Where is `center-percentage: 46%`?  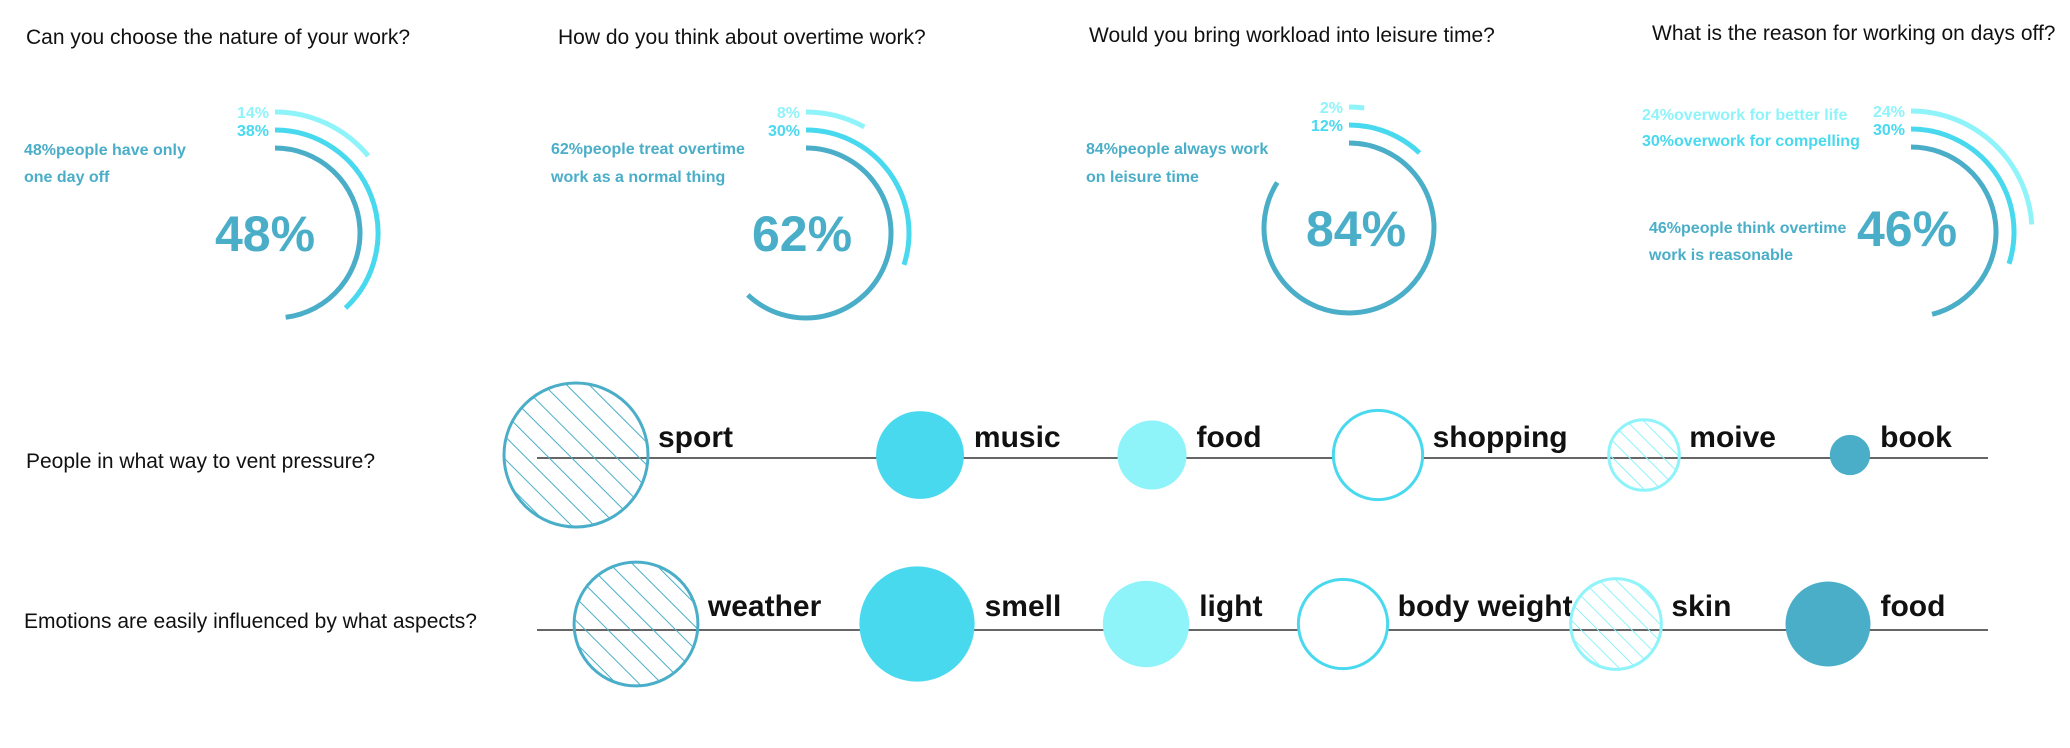 center-percentage: 46% is located at coordinates (1907, 229).